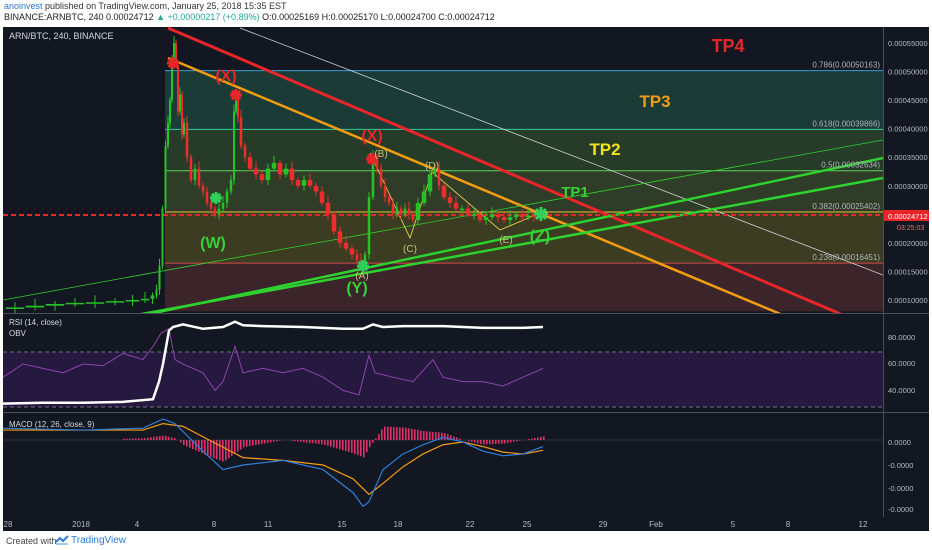 Image resolution: width=932 pixels, height=550 pixels. Describe the element at coordinates (908, 157) in the screenshot. I see `price-tick-label: 0.00035000` at that location.